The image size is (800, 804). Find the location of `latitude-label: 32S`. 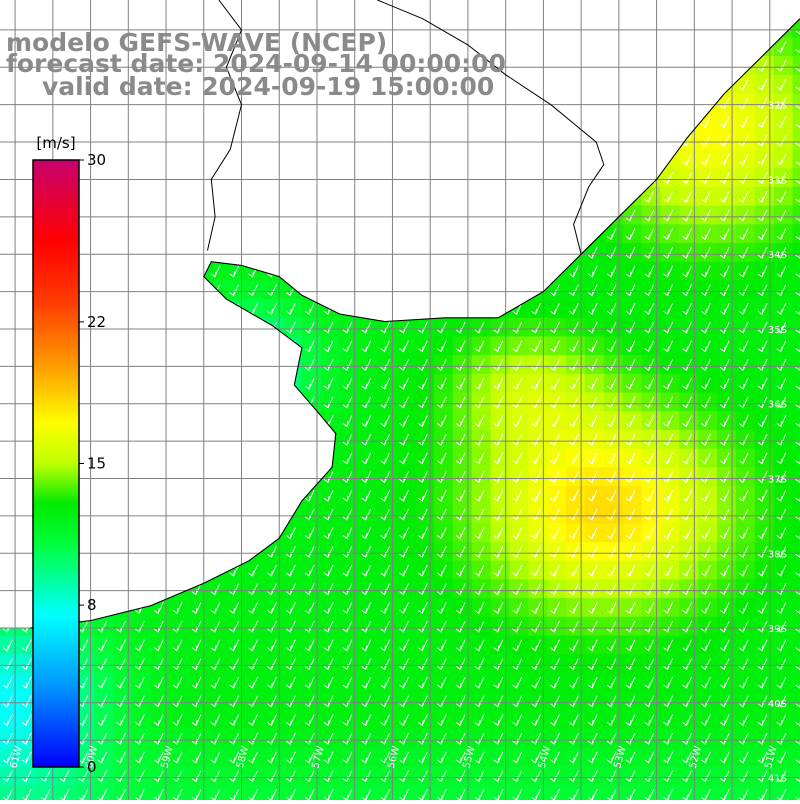

latitude-label: 32S is located at coordinates (777, 106).